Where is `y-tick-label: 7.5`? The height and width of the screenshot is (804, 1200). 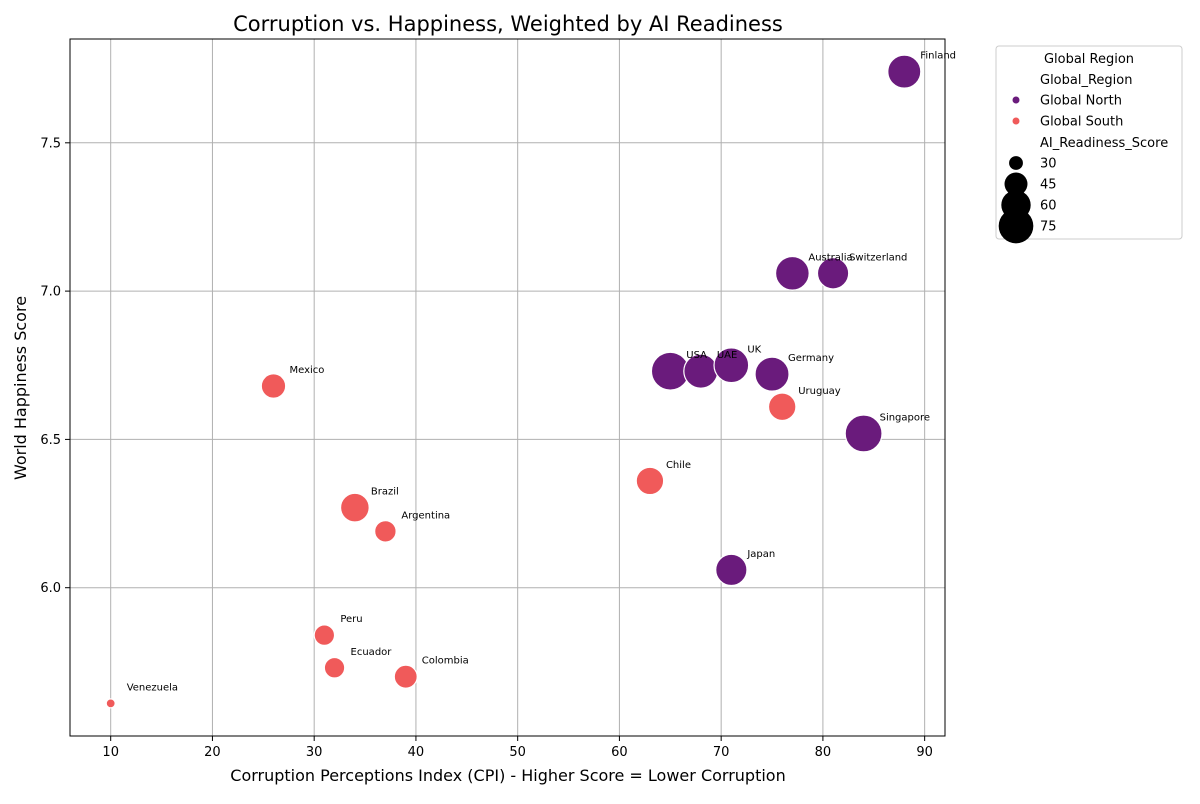 y-tick-label: 7.5 is located at coordinates (50, 143).